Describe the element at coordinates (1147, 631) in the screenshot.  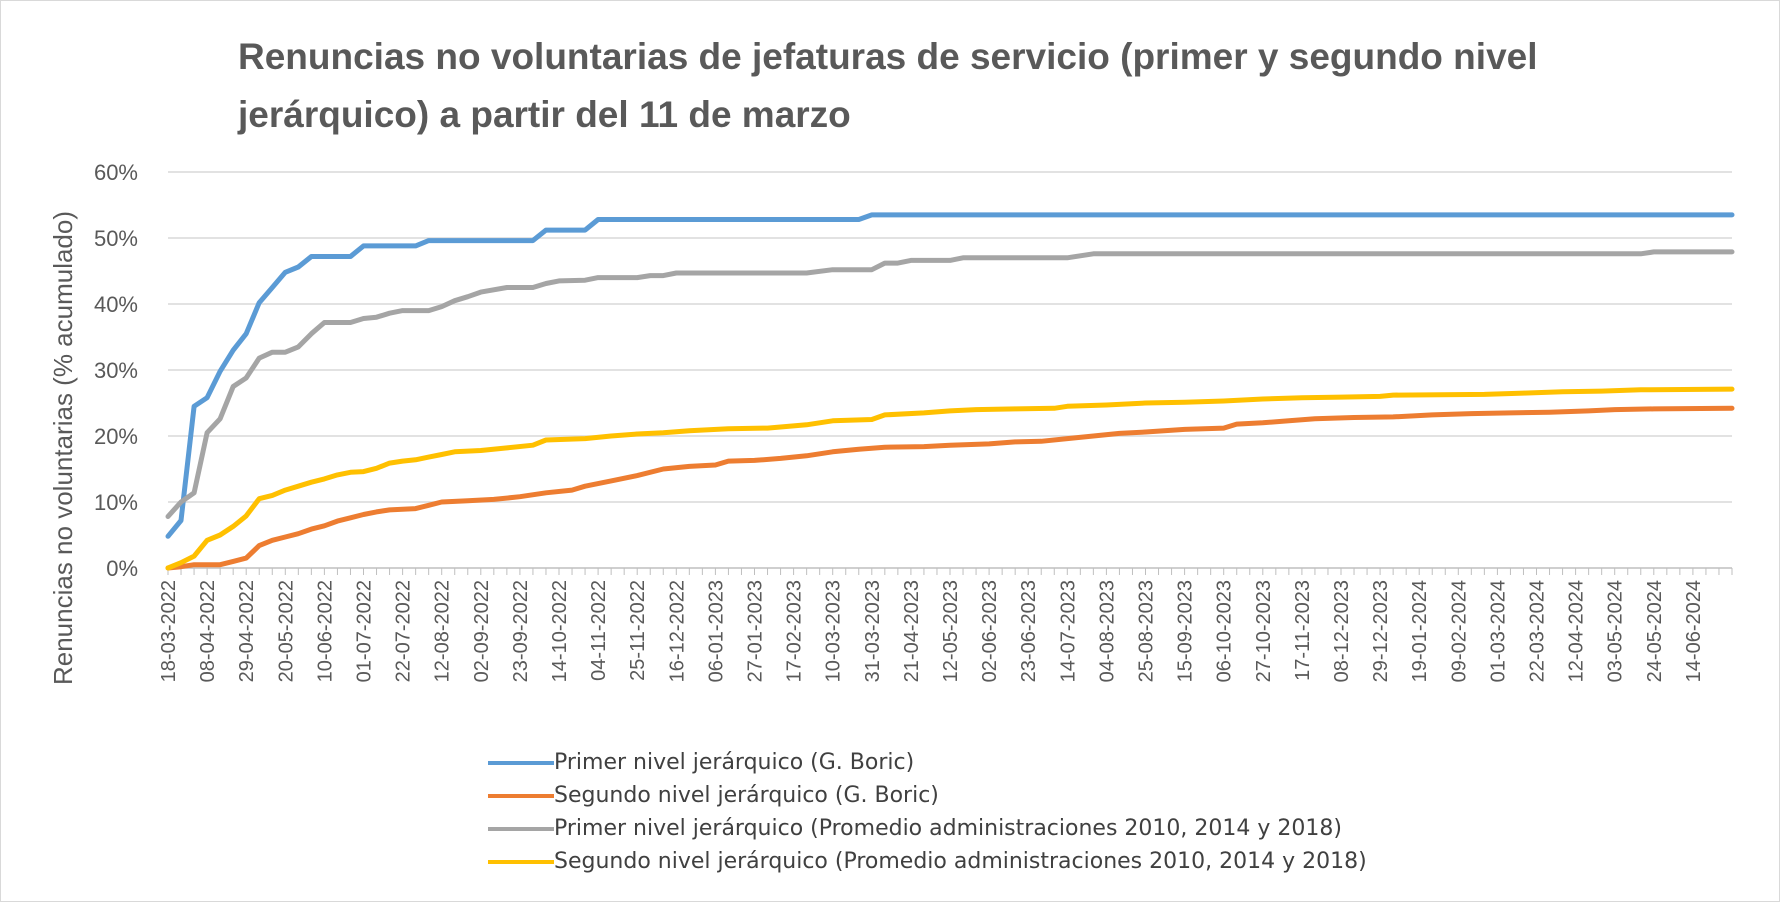
I see `x-tick-label: 25-08-2023` at that location.